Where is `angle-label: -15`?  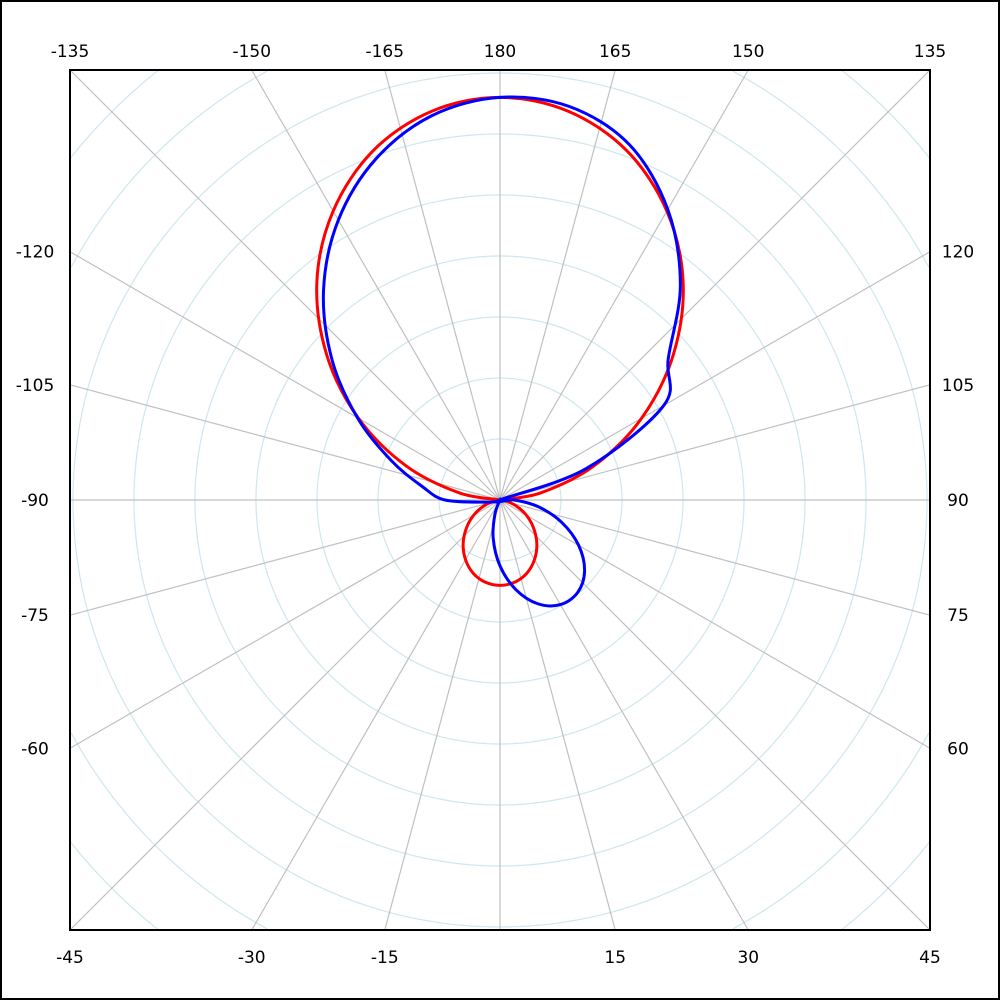 angle-label: -15 is located at coordinates (385, 958).